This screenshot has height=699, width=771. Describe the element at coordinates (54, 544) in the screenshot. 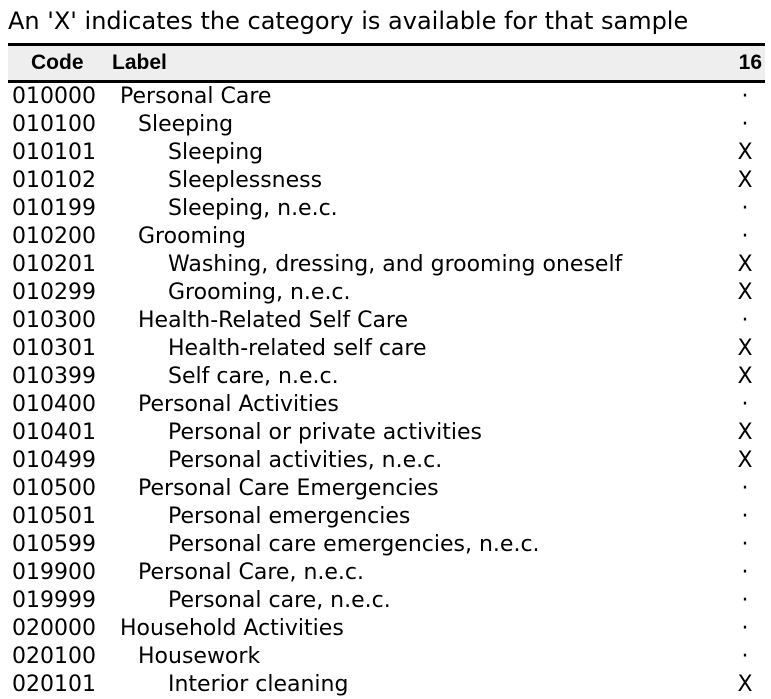

I see `row-code: 010599` at that location.